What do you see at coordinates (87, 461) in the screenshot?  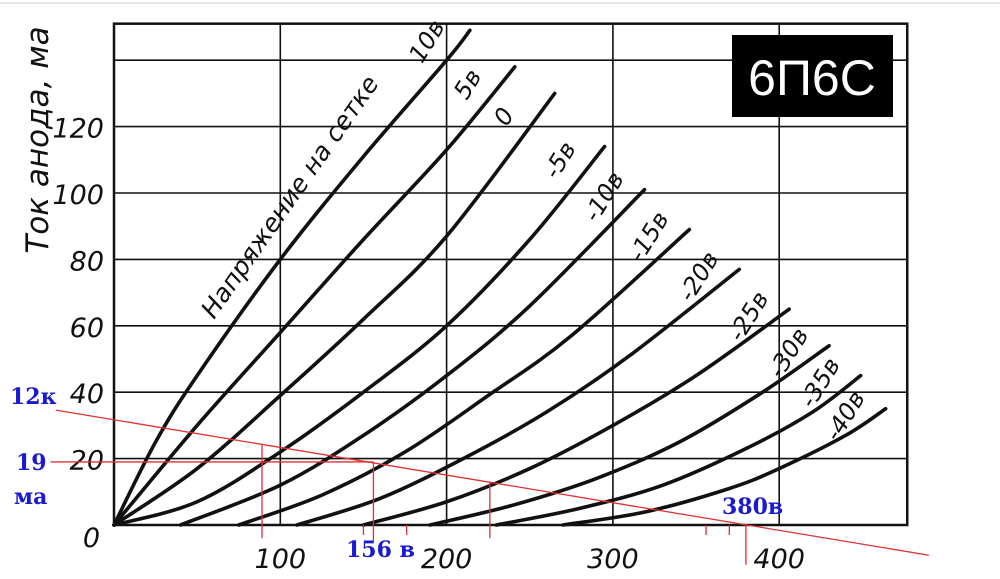 I see `y-tick-label: 20` at bounding box center [87, 461].